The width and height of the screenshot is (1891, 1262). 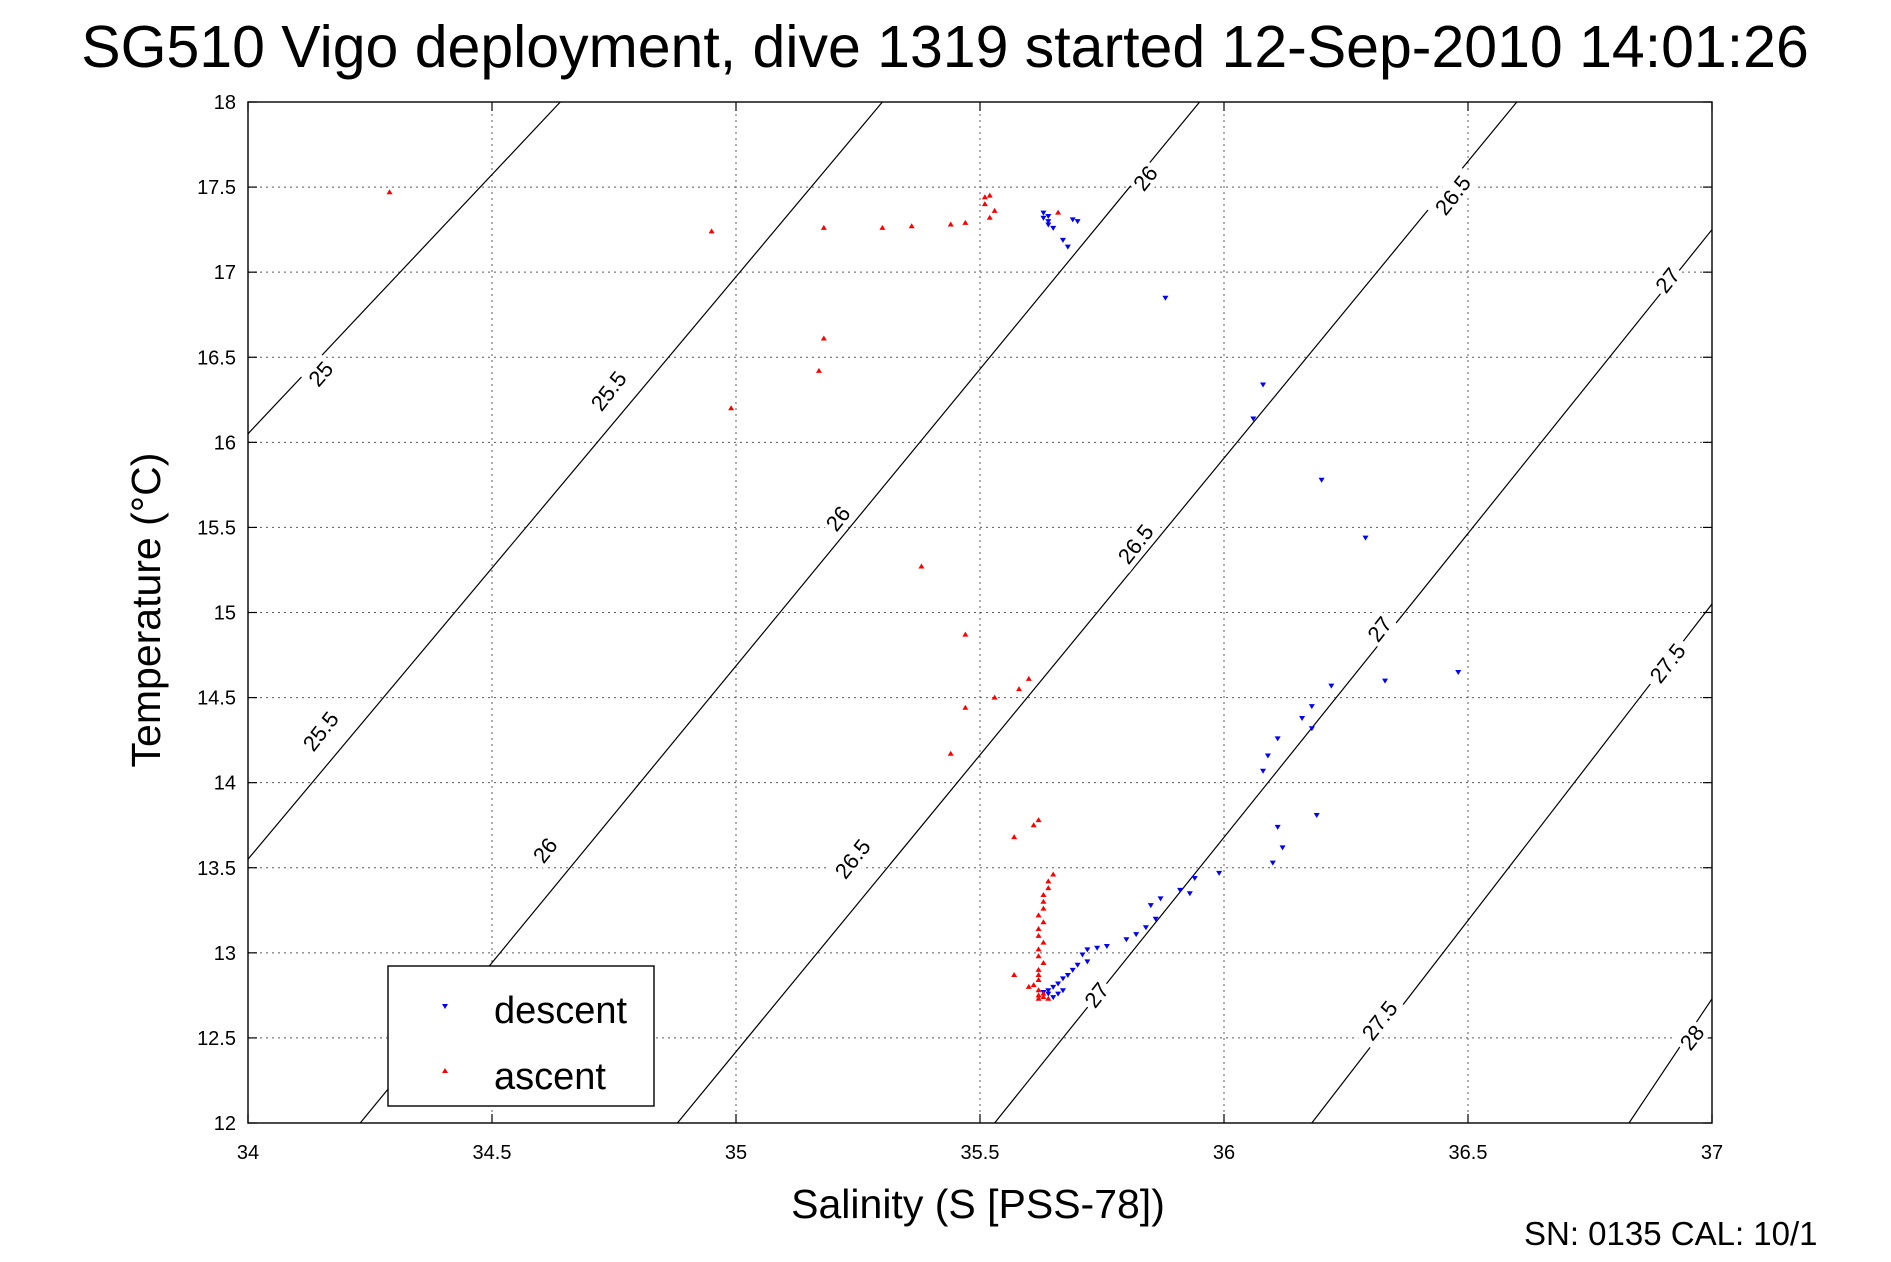 I want to click on y-tick-label: 16.5, so click(x=216, y=358).